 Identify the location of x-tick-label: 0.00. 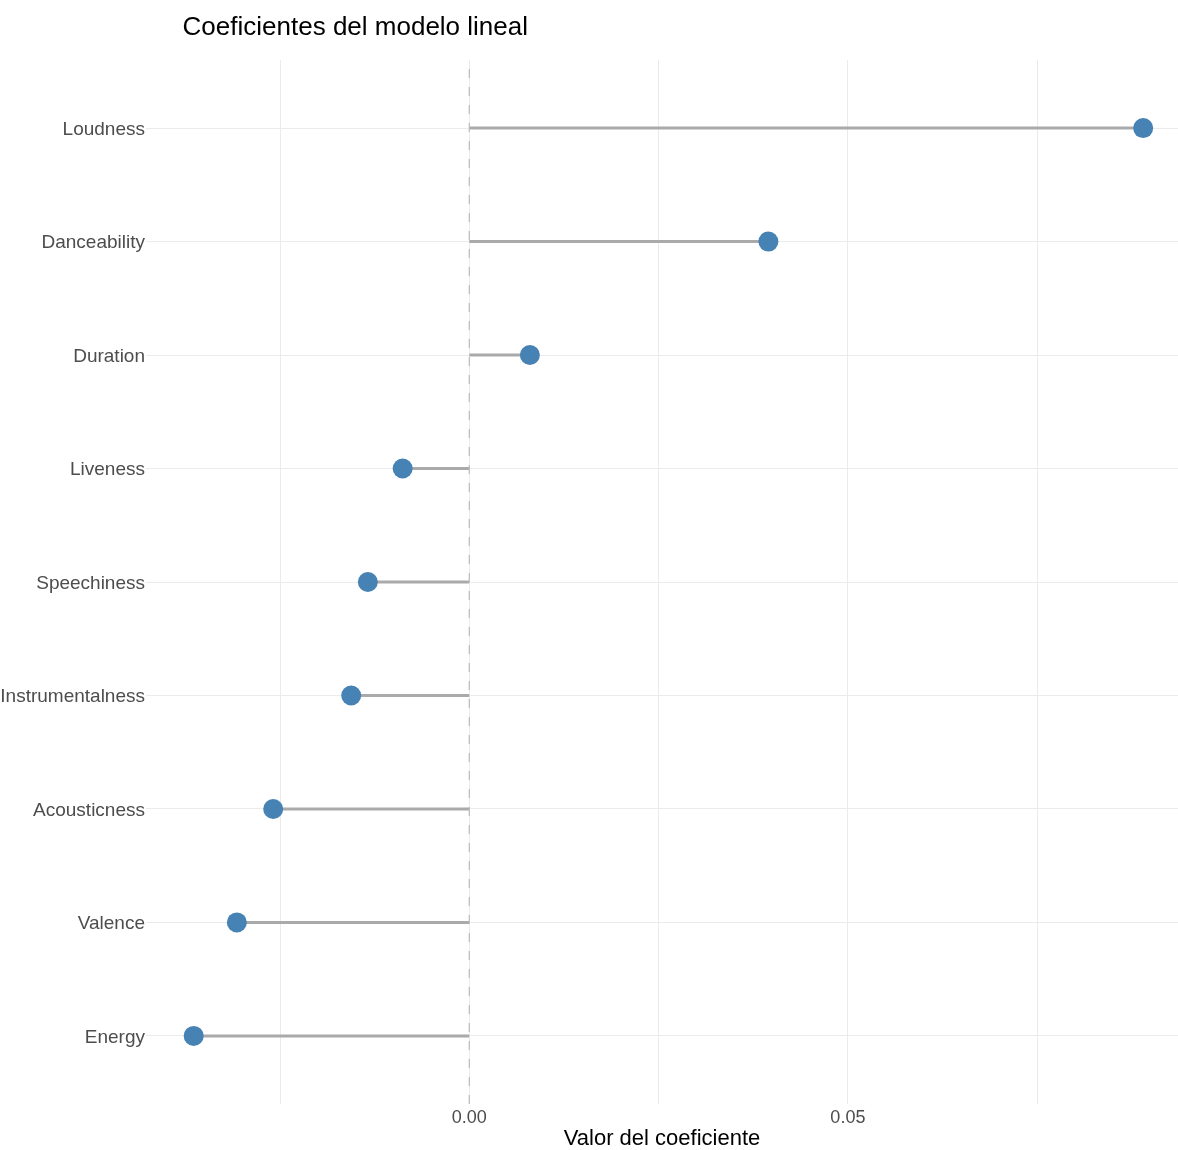
(469, 1117).